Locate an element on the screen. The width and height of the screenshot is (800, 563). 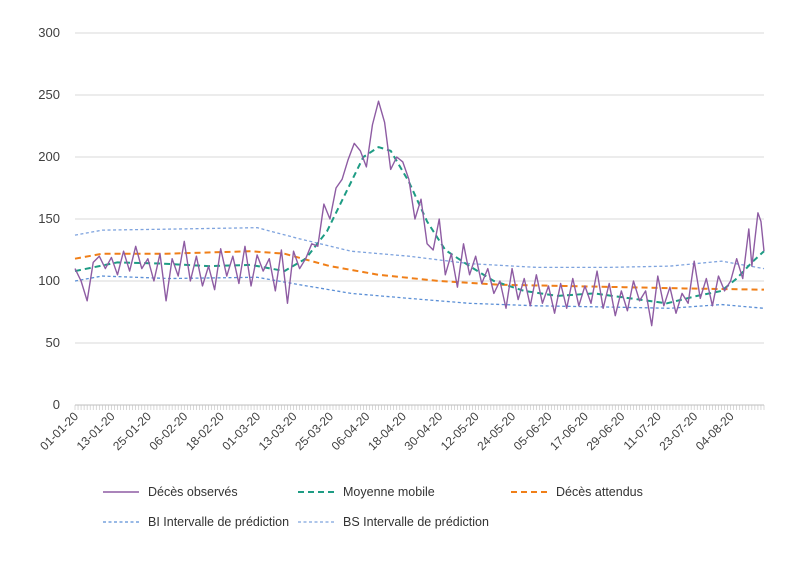
legend-label-0: Décès observés is located at coordinates (193, 492).